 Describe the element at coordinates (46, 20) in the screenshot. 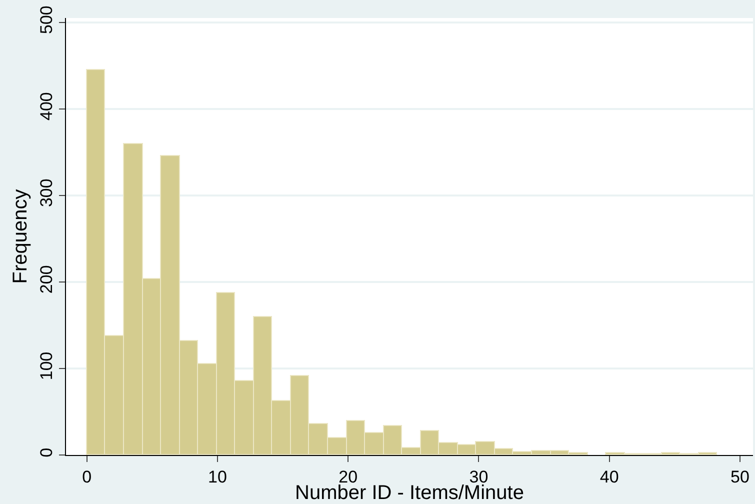

I see `y-tick-label: 500` at that location.